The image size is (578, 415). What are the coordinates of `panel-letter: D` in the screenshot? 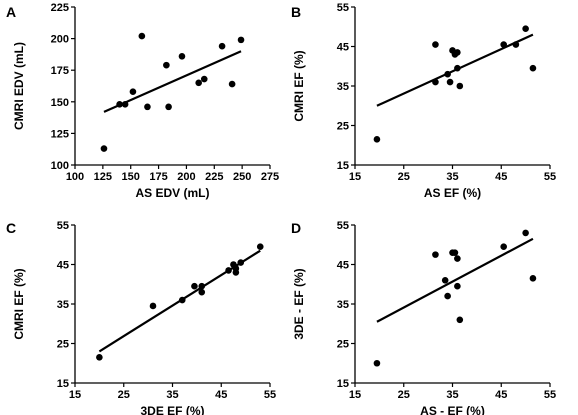 It's located at (296, 228).